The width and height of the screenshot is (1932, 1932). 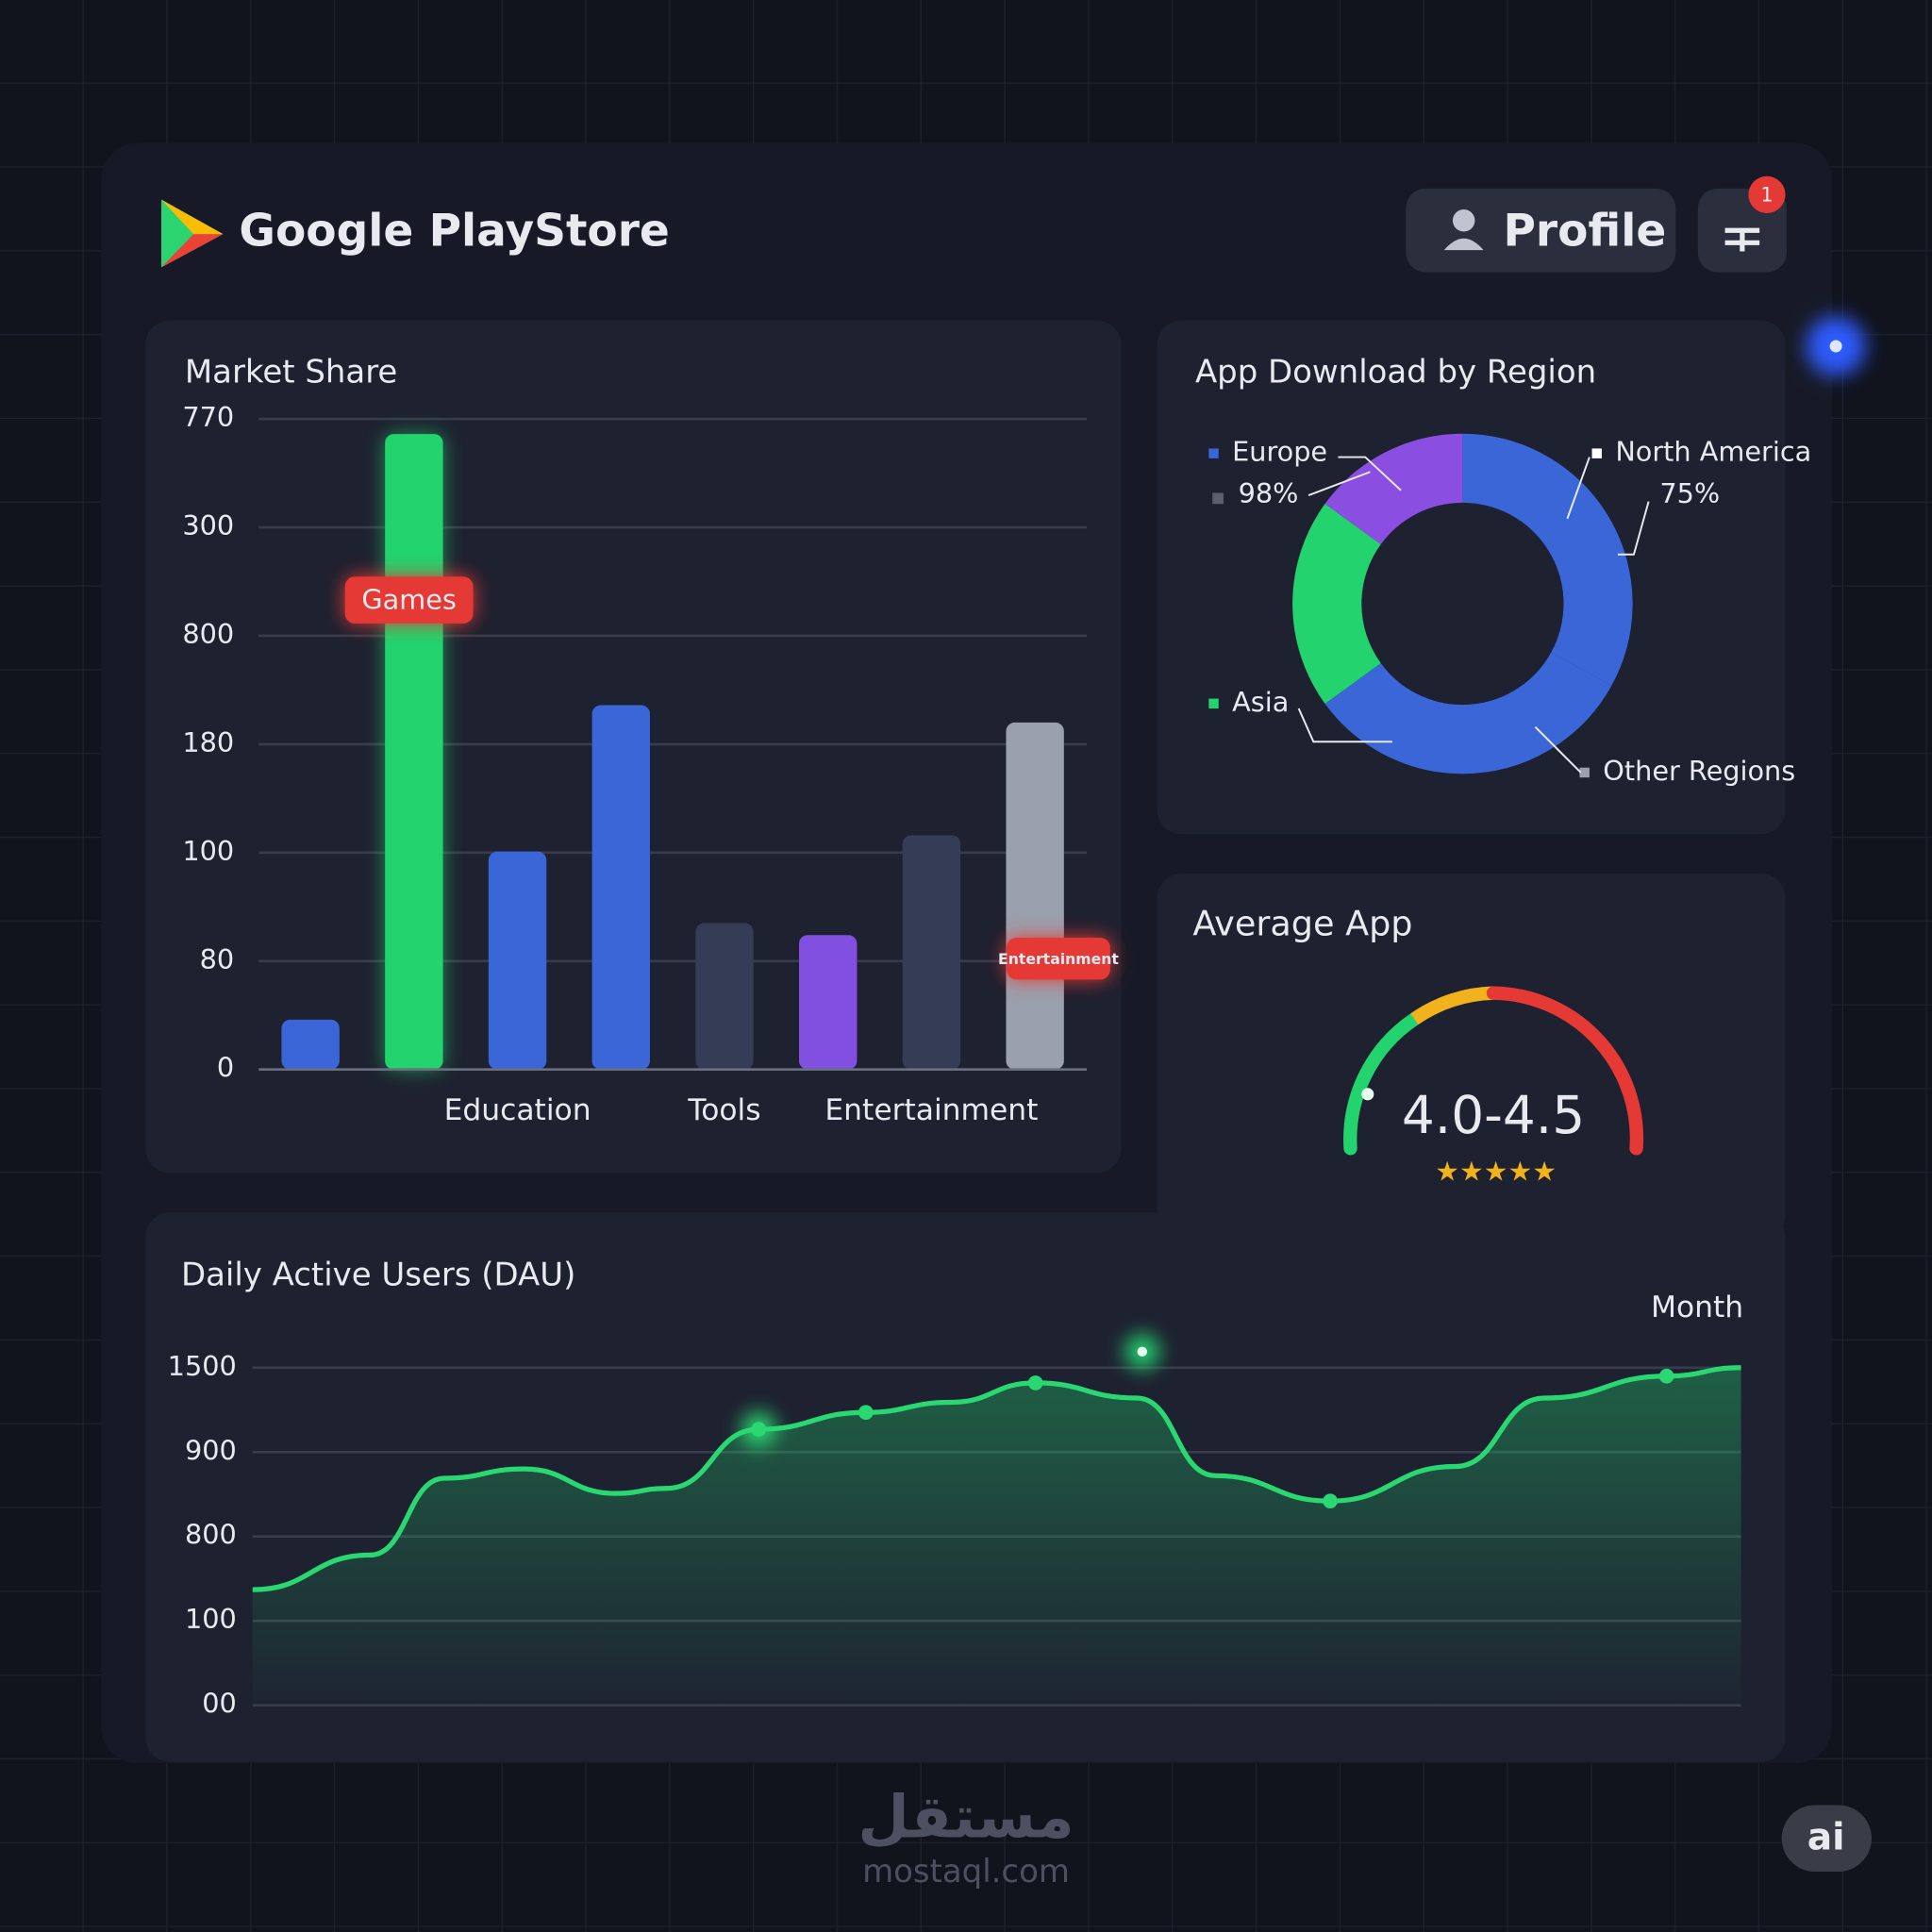 I want to click on annotation: Entertainment, so click(x=1059, y=959).